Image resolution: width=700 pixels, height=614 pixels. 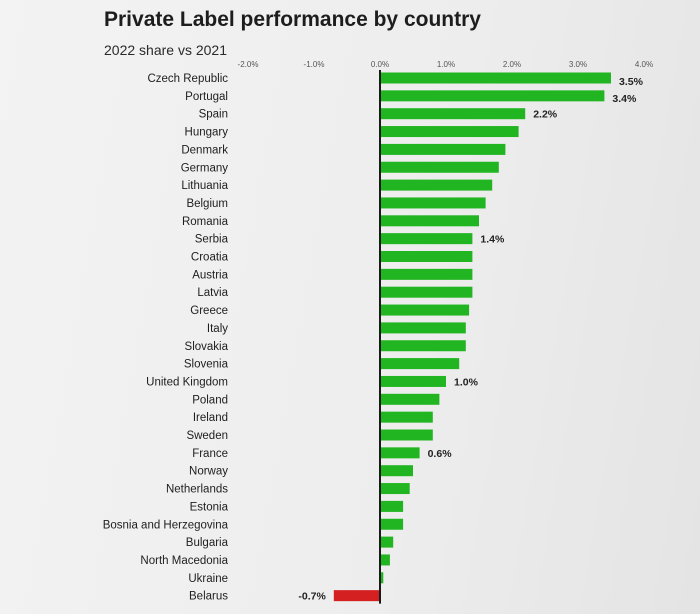 What do you see at coordinates (209, 311) in the screenshot?
I see `category-label: Greece` at bounding box center [209, 311].